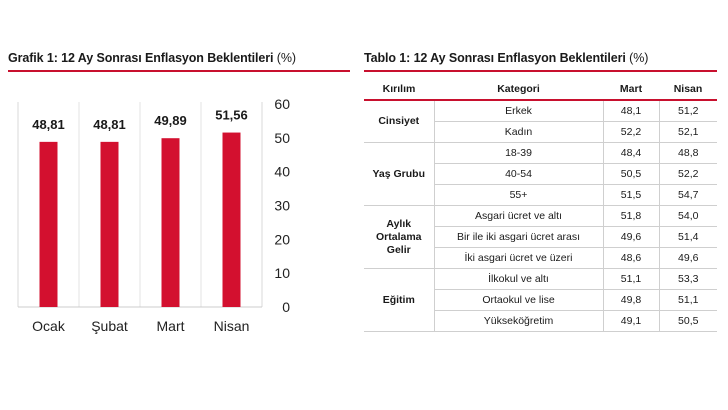 This screenshot has width=728, height=410. What do you see at coordinates (179, 71) in the screenshot?
I see `chart-title-rule` at bounding box center [179, 71].